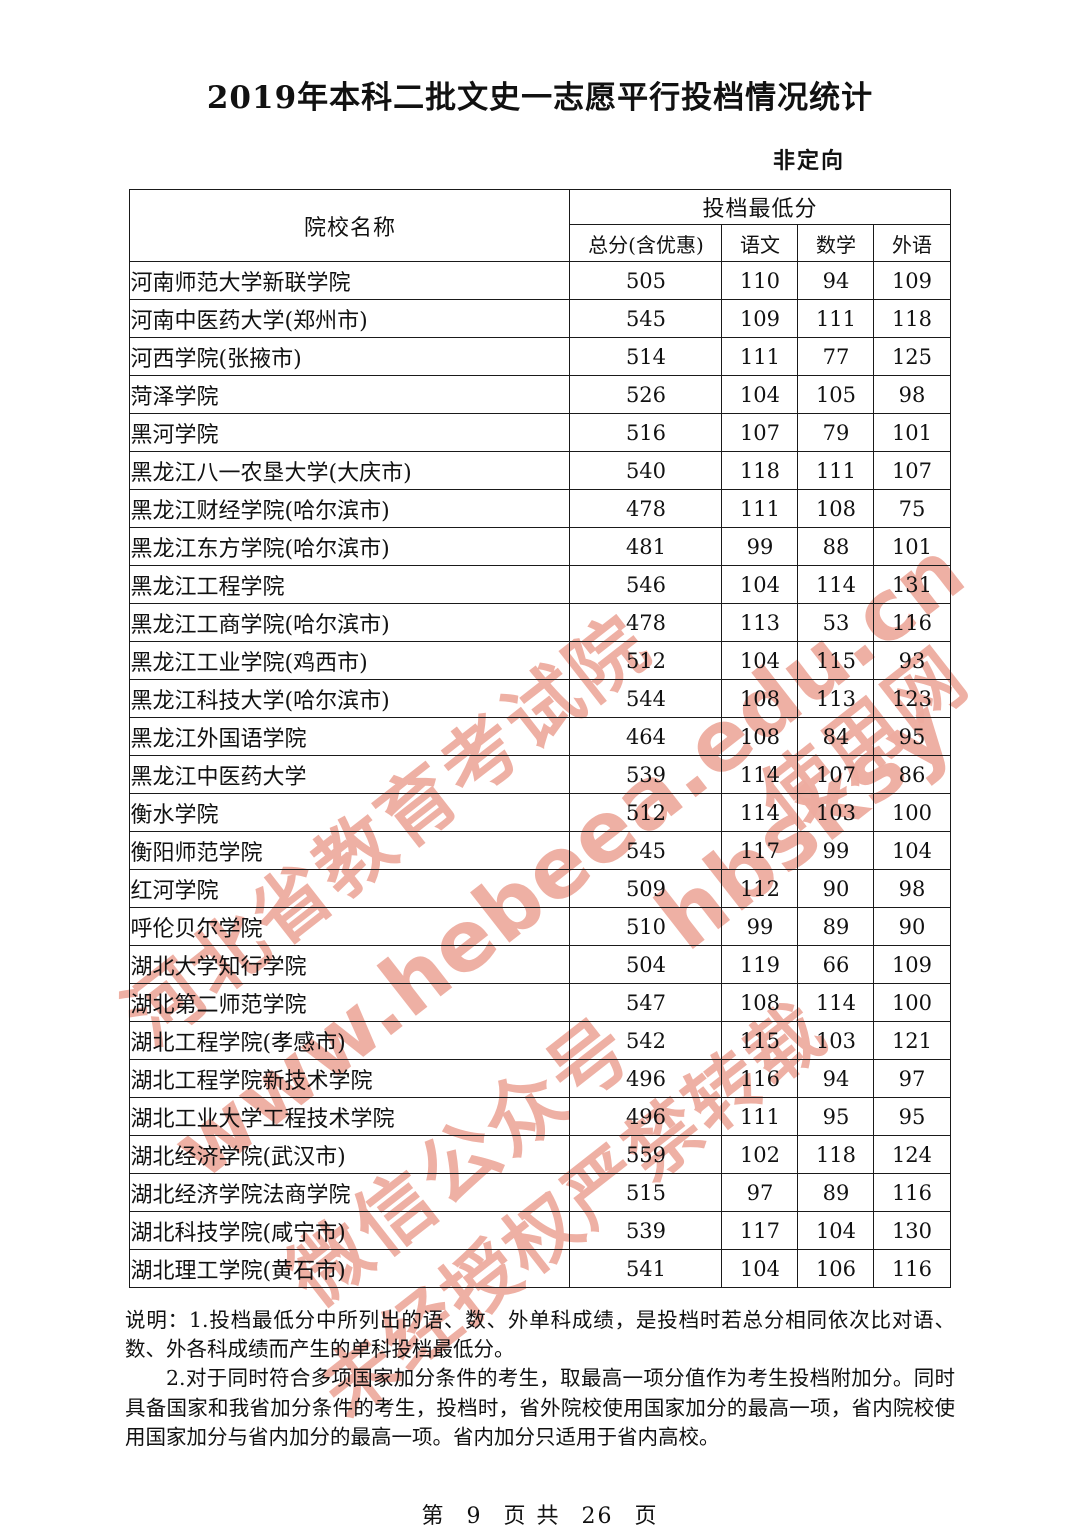 Image resolution: width=1080 pixels, height=1530 pixels. What do you see at coordinates (836, 1231) in the screenshot?
I see `cell-math-score: 104` at bounding box center [836, 1231].